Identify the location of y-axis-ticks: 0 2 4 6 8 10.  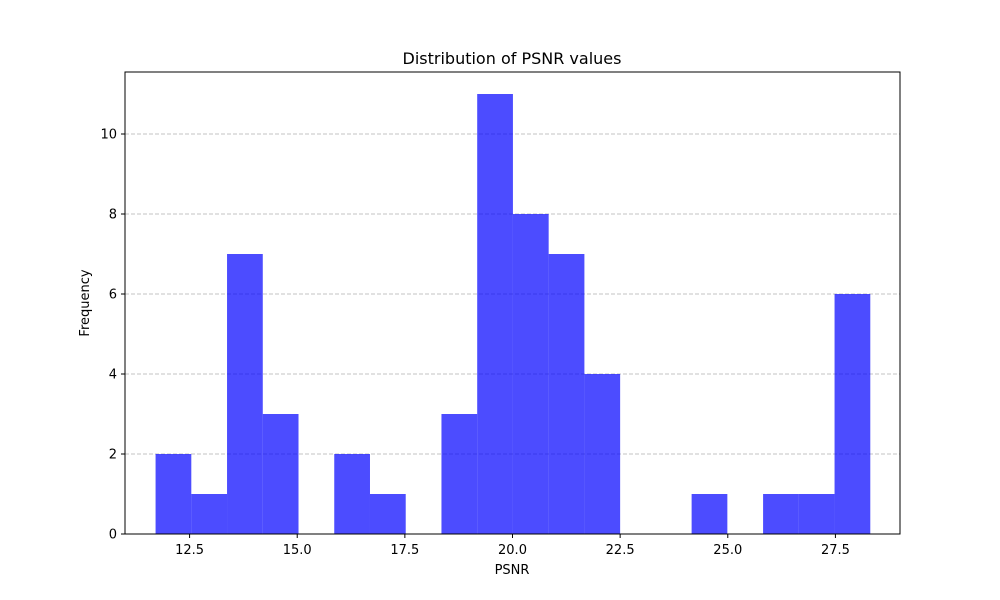
(112, 335).